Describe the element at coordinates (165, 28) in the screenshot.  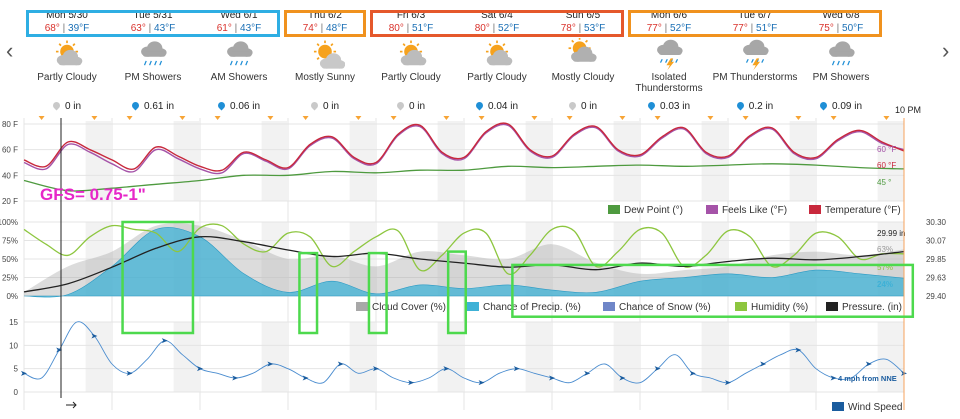
I see `low-temp: 43°F` at that location.